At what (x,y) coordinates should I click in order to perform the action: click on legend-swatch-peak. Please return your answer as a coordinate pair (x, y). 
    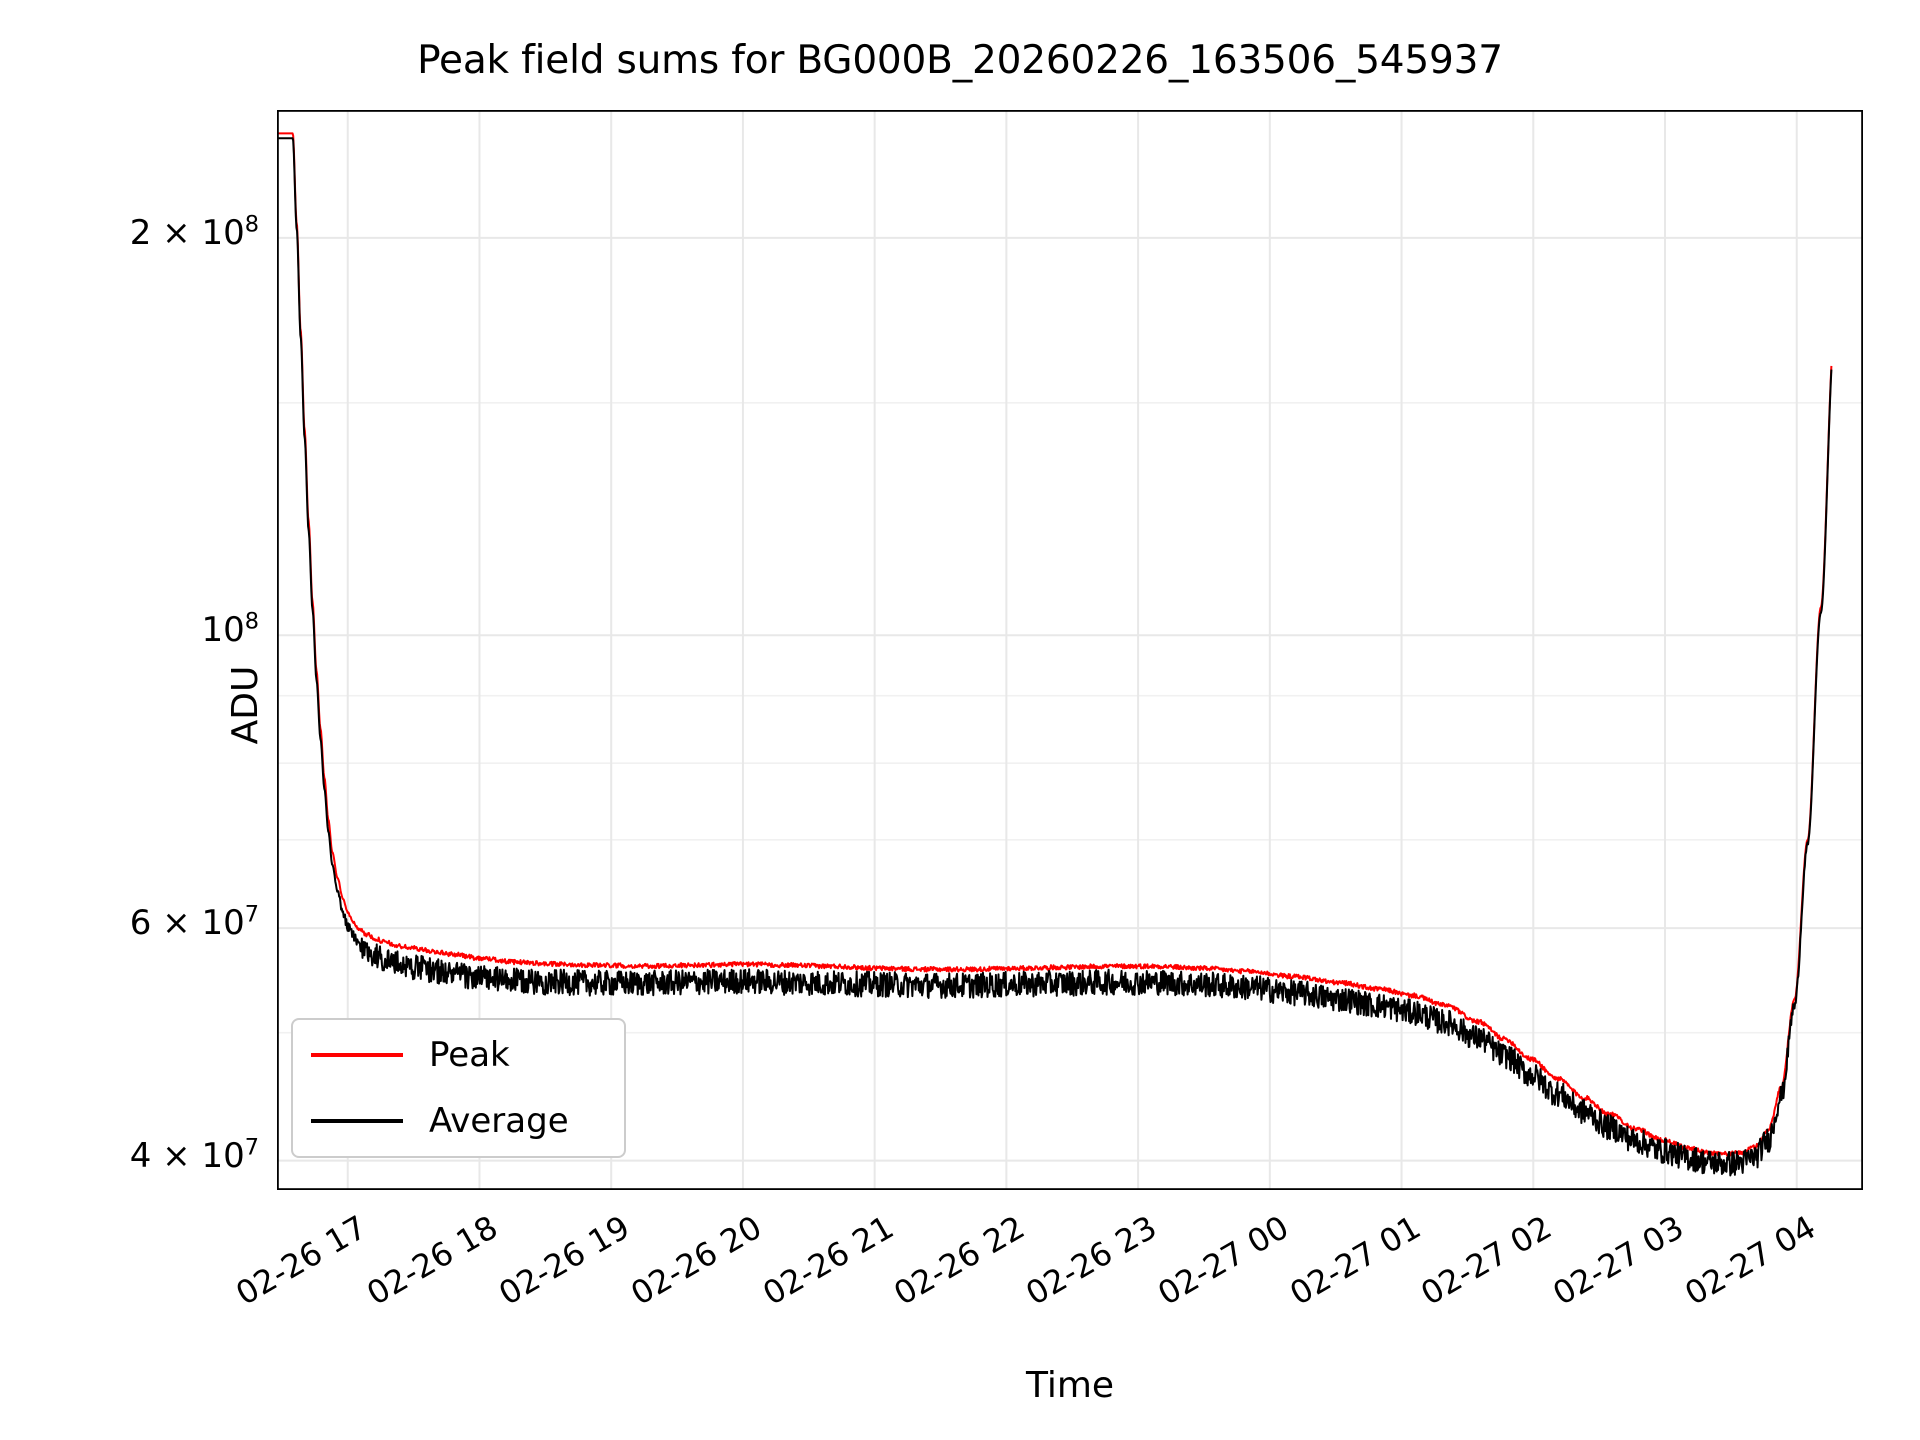
    Looking at the image, I should click on (357, 1055).